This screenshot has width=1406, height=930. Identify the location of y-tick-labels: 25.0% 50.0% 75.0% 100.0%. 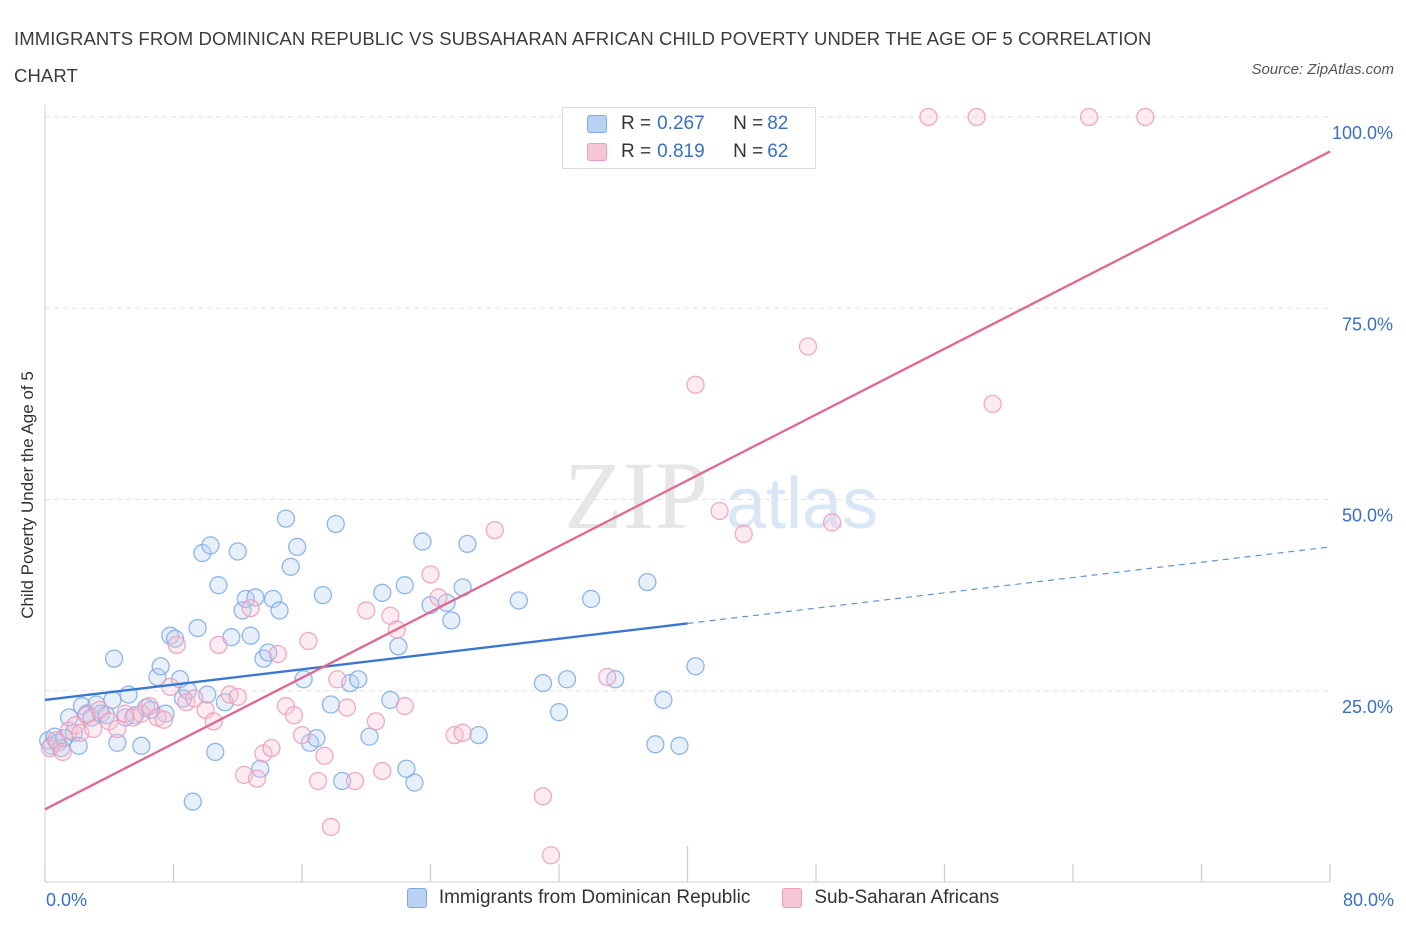
(1362, 420).